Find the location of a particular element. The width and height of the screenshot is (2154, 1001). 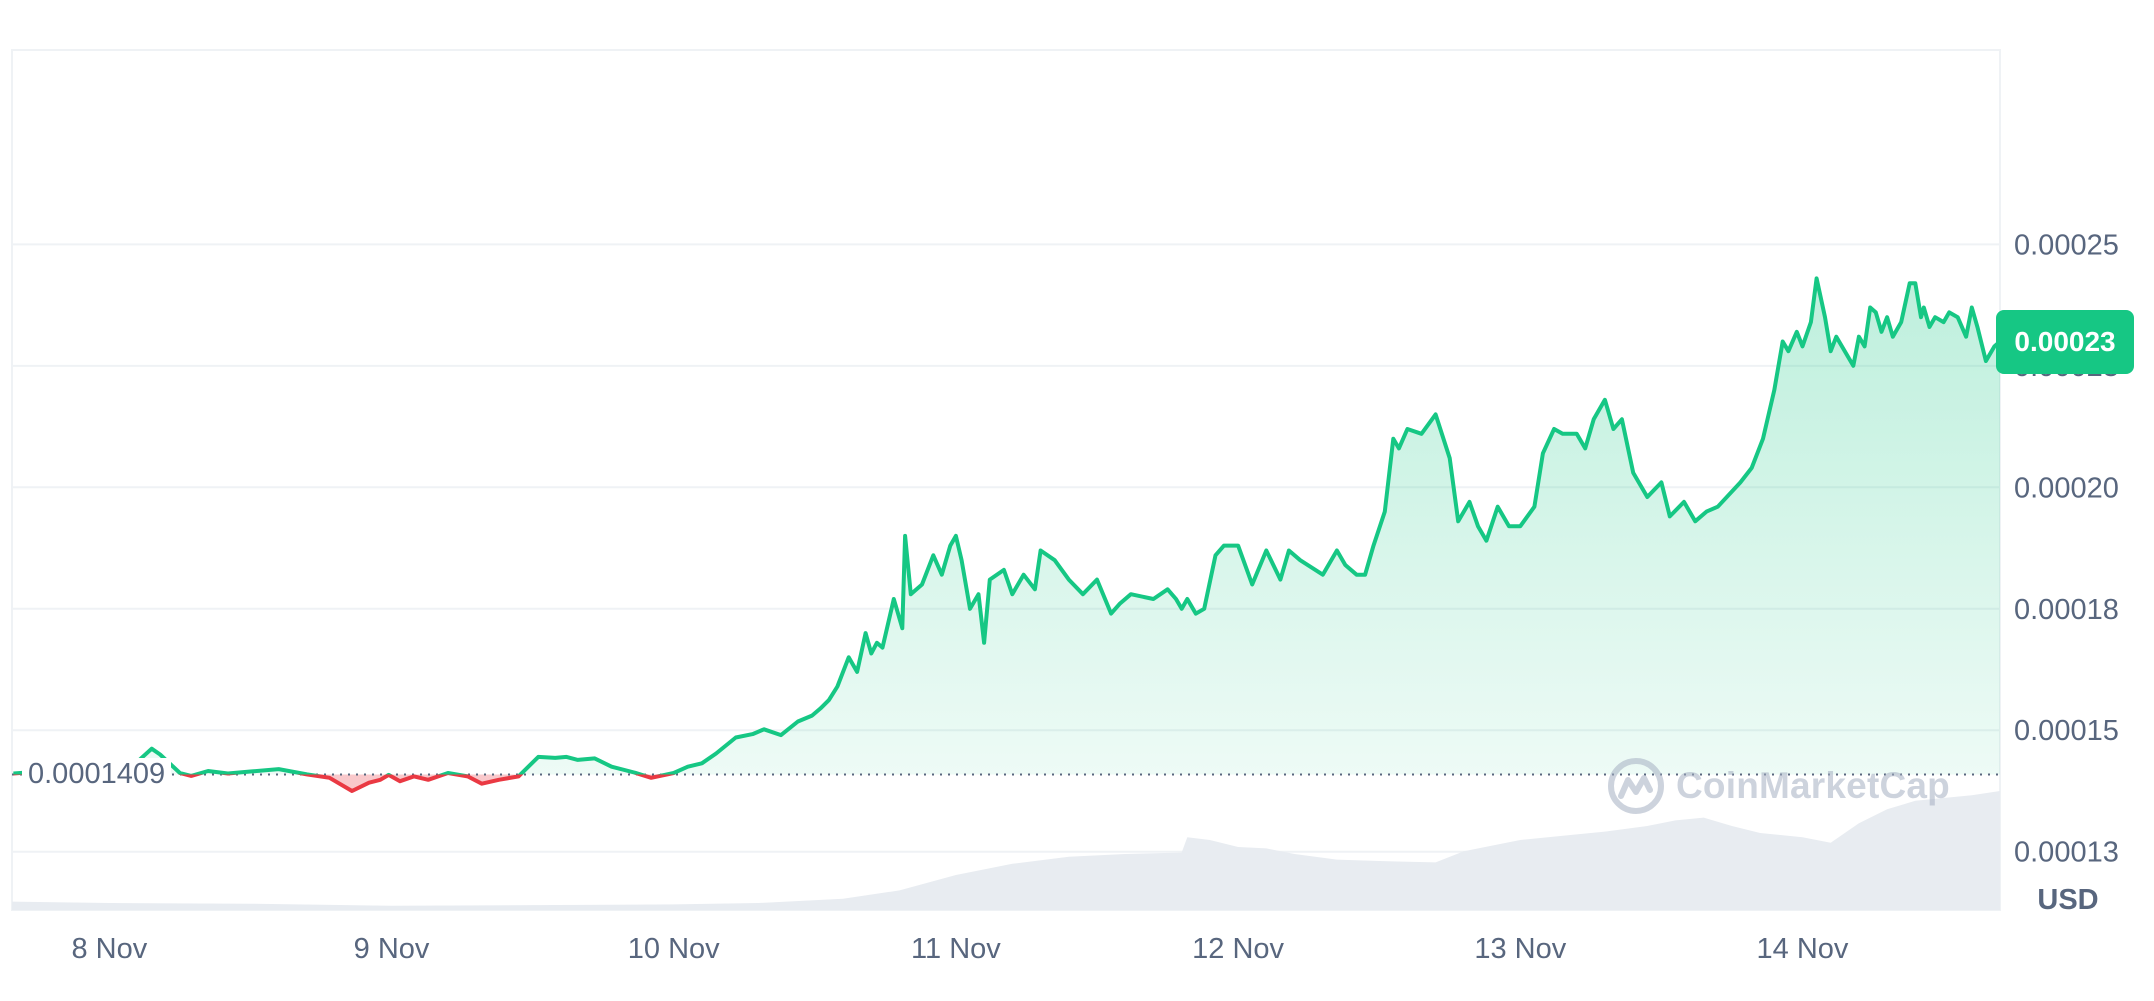

coinmarketcap-logo-icon is located at coordinates (1636, 786).